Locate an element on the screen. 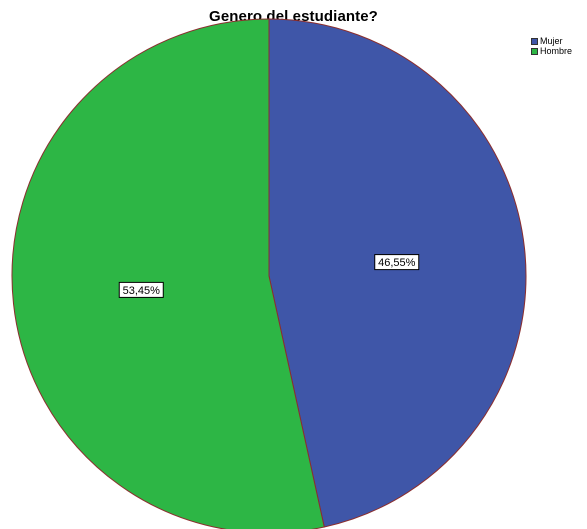 The width and height of the screenshot is (587, 529). data-label-mujer: 46,55% is located at coordinates (397, 262).